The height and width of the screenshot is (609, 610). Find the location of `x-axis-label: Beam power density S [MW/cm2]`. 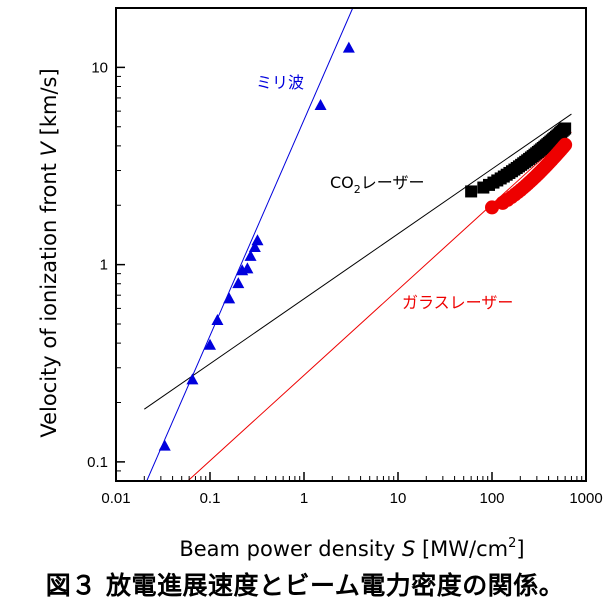

x-axis-label: Beam power density S [MW/cm2] is located at coordinates (351, 548).